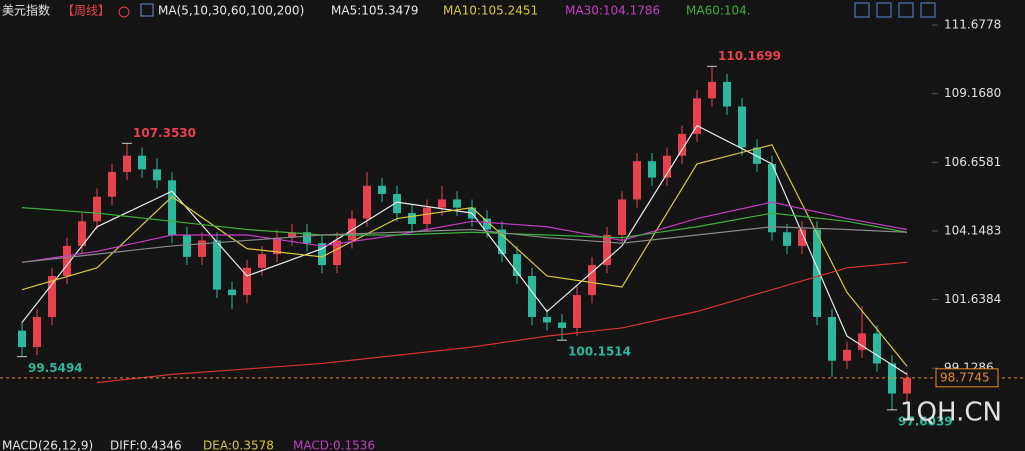  What do you see at coordinates (972, 299) in the screenshot?
I see `y-tick-label: 101.6384` at bounding box center [972, 299].